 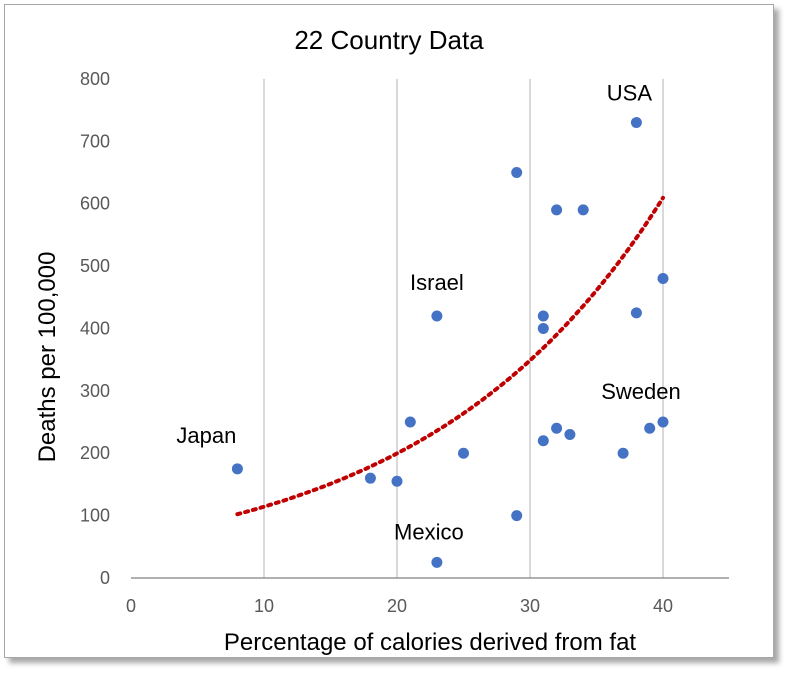 What do you see at coordinates (95, 79) in the screenshot?
I see `y-tick-label: 800` at bounding box center [95, 79].